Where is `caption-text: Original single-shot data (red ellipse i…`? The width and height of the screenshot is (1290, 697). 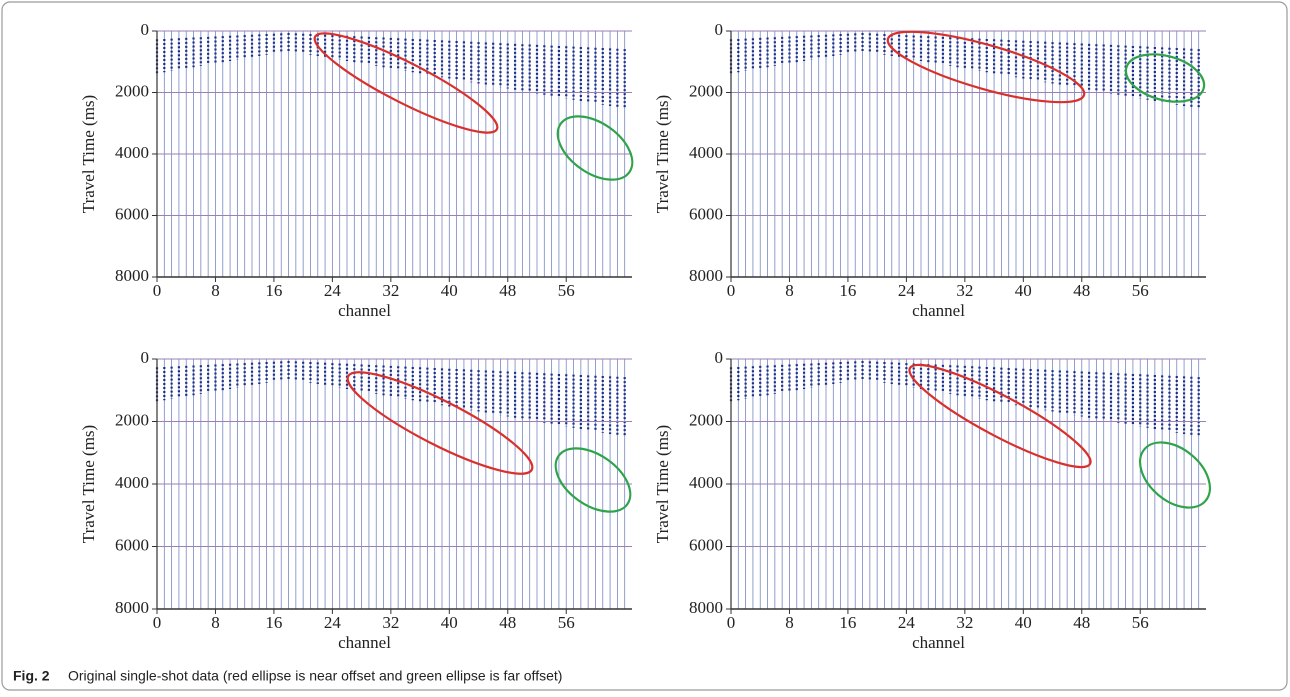 caption-text: Original single-shot data (red ellipse i… is located at coordinates (315, 676).